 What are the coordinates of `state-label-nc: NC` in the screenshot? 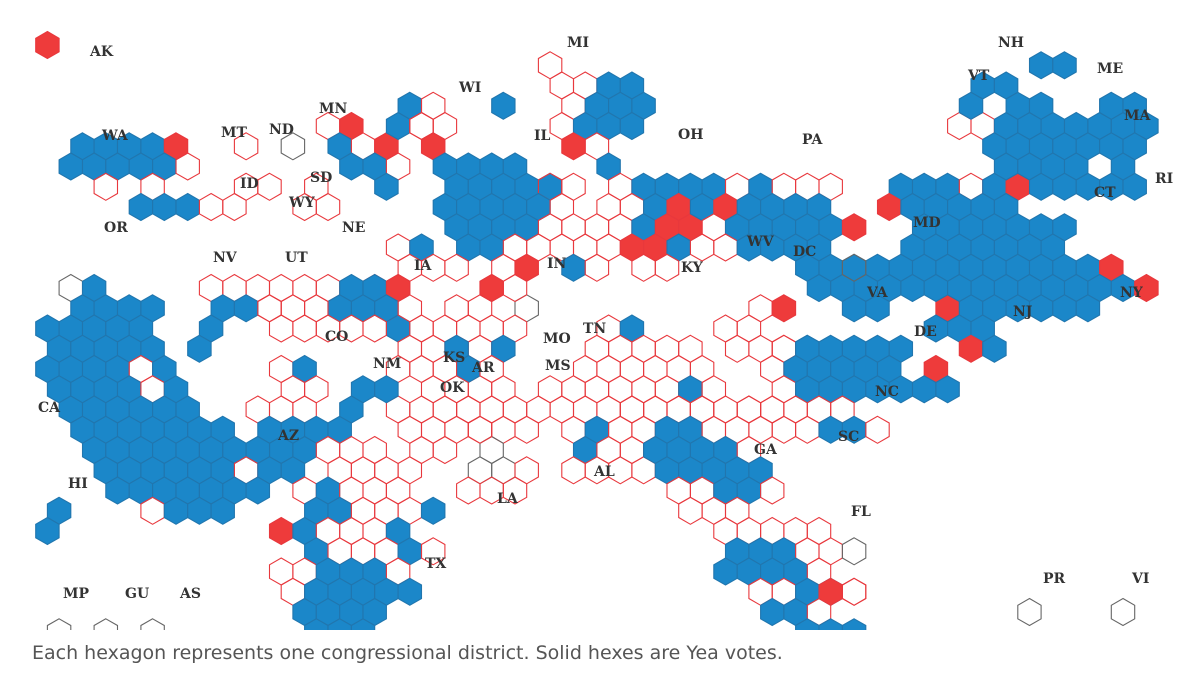 It's located at (887, 392).